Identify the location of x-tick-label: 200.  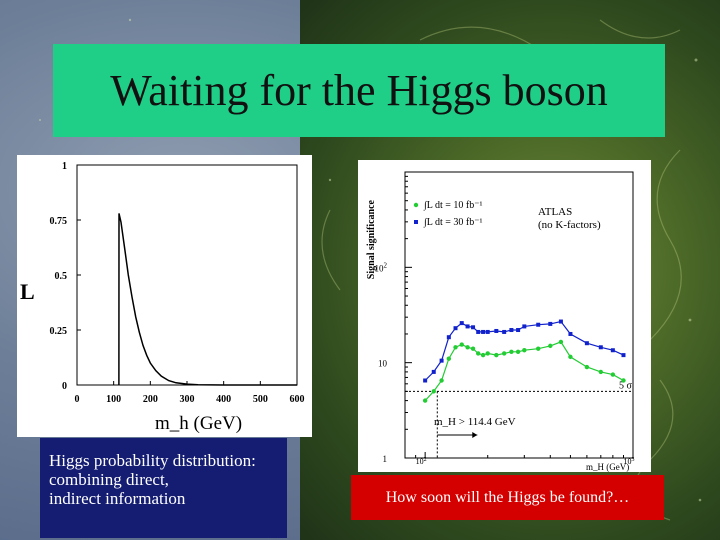
(150, 399).